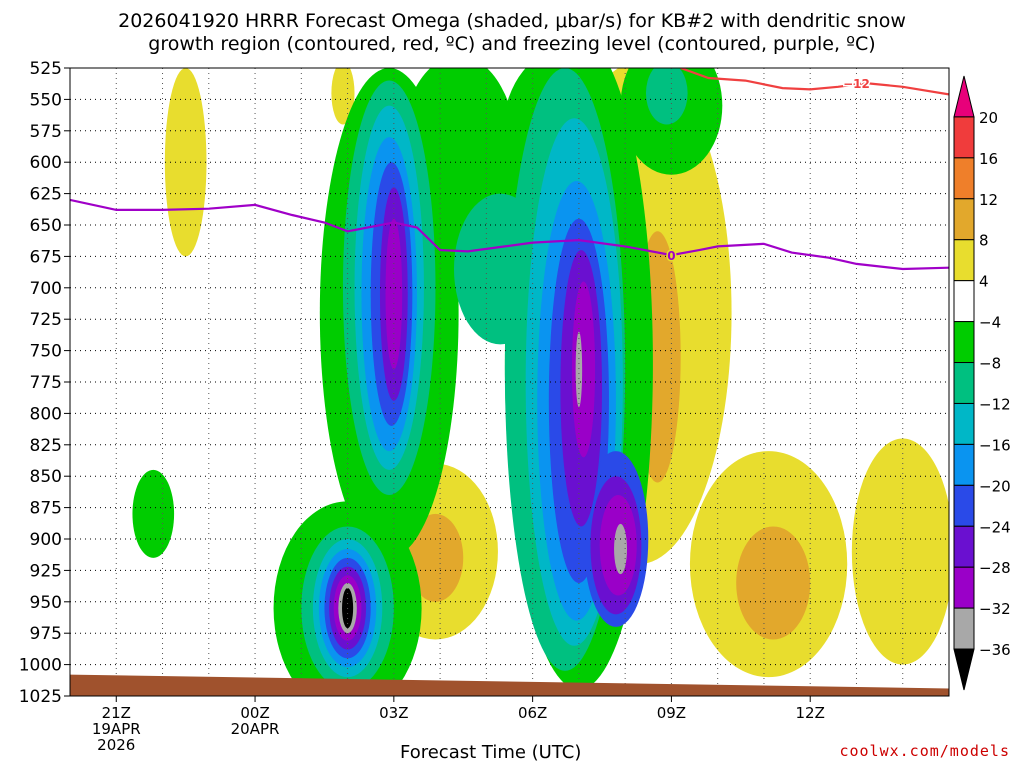  I want to click on y-tick-label-800: 800, so click(46, 414).